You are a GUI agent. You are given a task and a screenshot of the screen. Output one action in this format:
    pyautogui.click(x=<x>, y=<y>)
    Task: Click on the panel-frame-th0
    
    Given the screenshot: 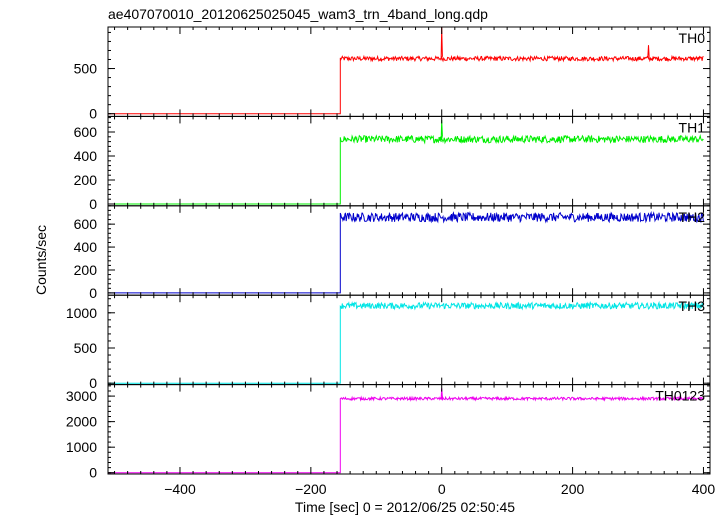 What is the action you would take?
    pyautogui.click(x=409, y=71)
    